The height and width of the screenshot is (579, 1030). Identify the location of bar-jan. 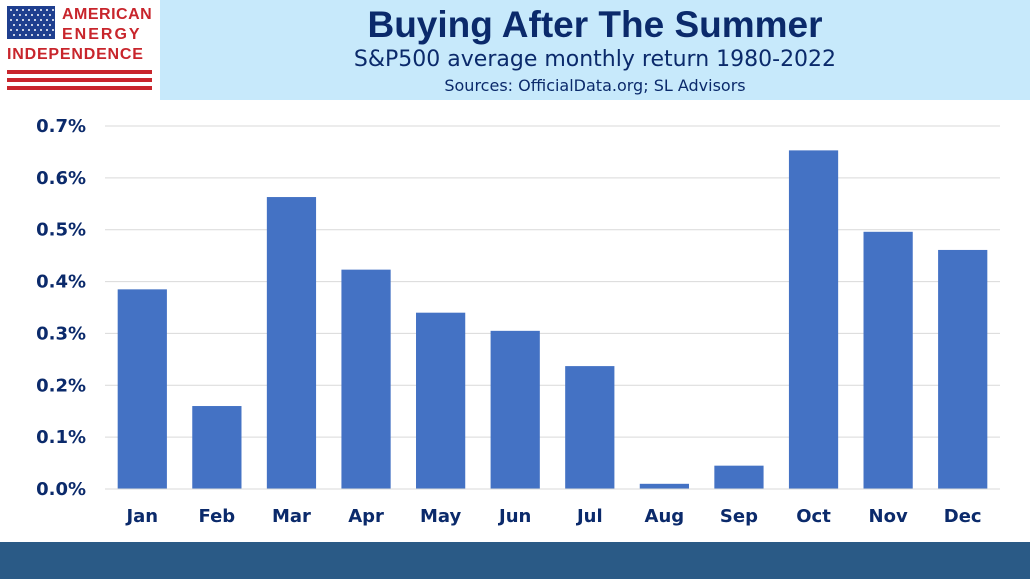
(142, 389).